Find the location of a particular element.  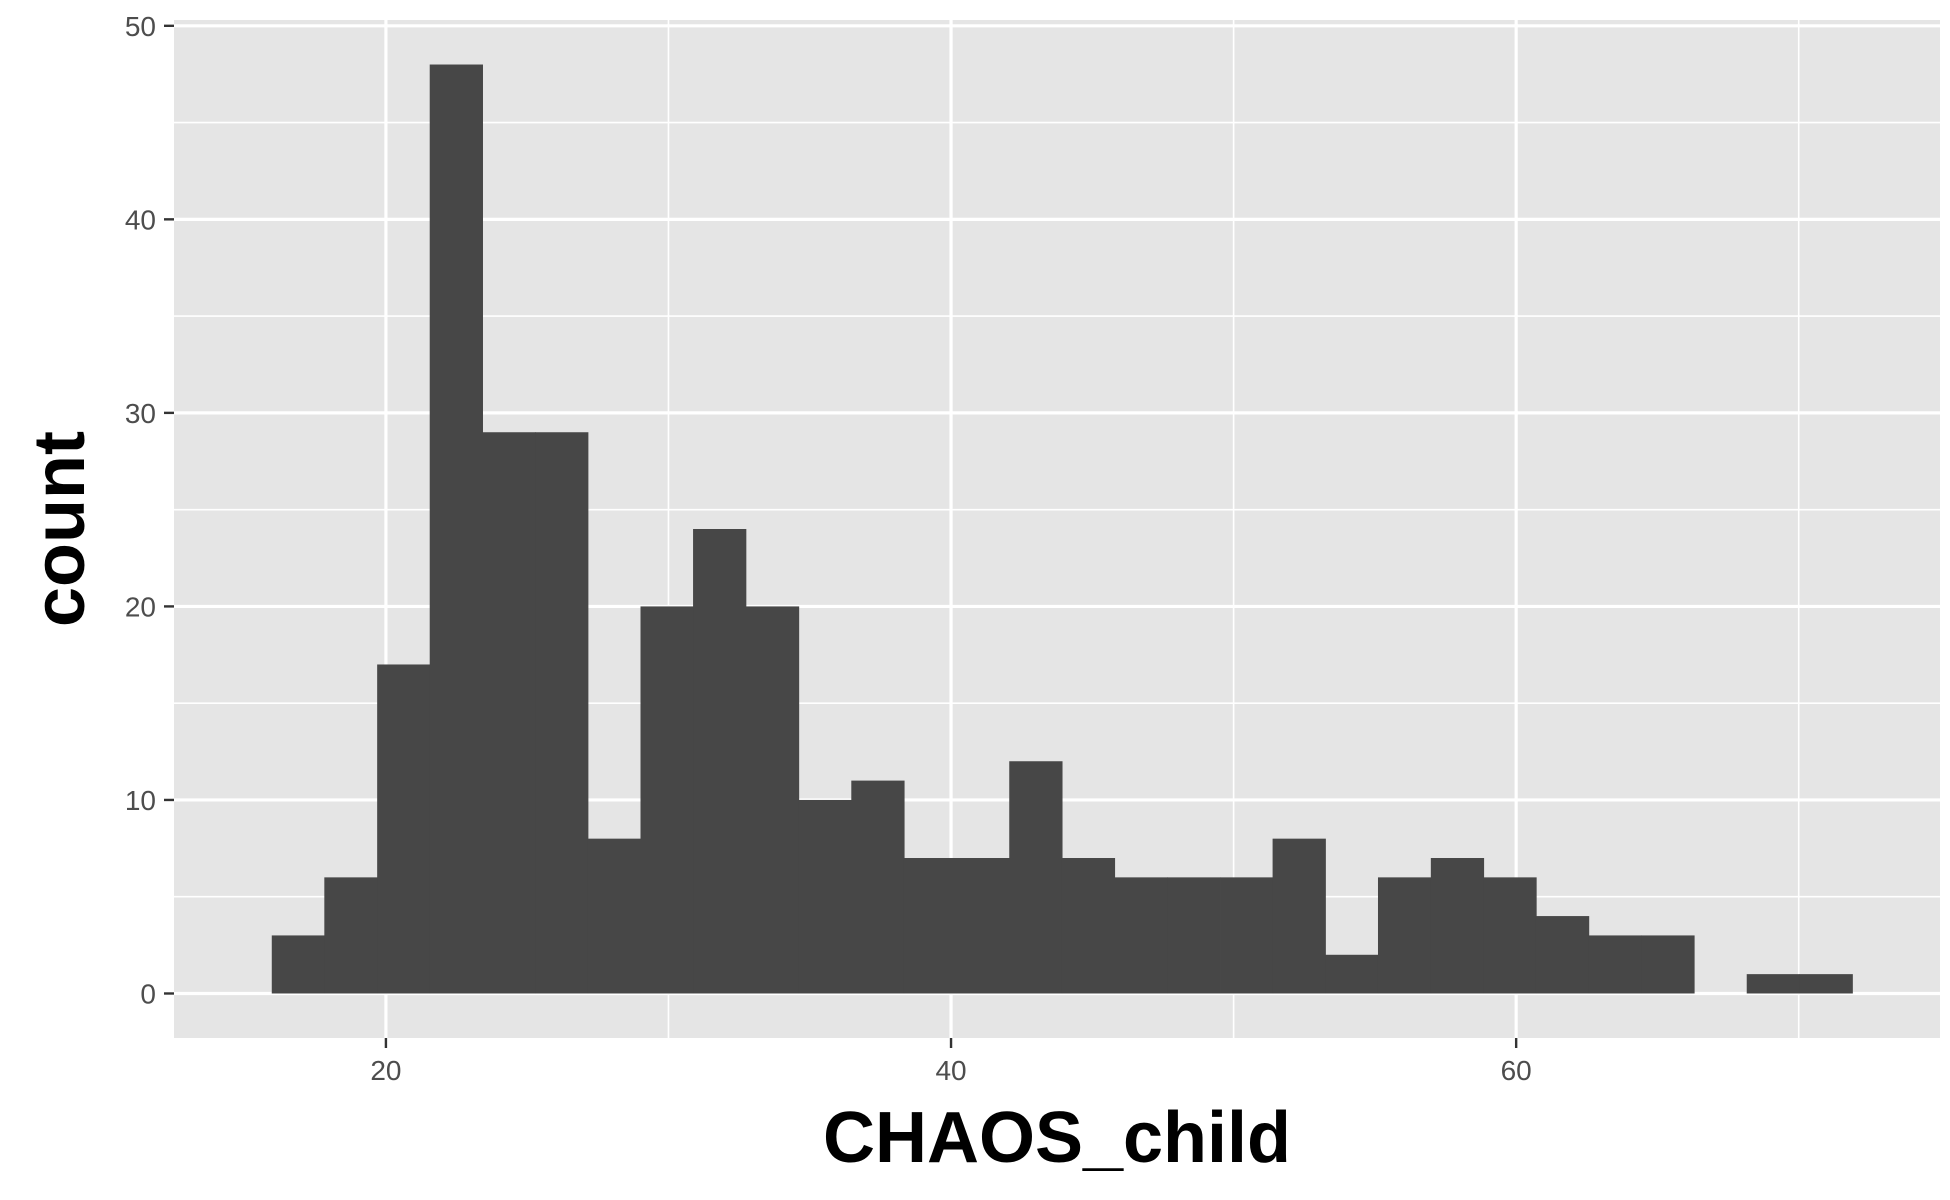

y-tick-label: 30 is located at coordinates (140, 413).